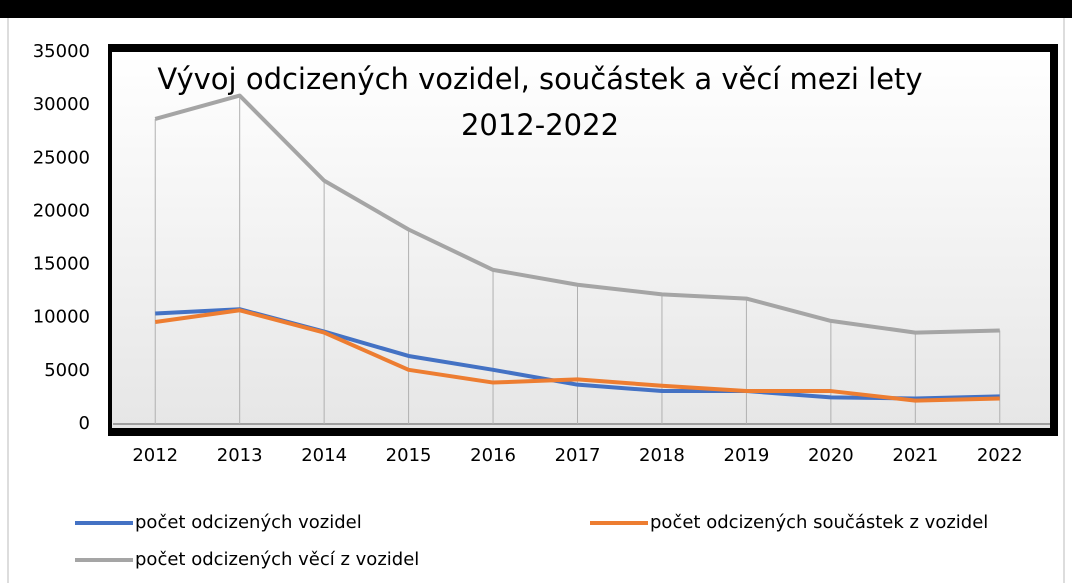  What do you see at coordinates (61, 317) in the screenshot?
I see `y-tick-label: 10000` at bounding box center [61, 317].